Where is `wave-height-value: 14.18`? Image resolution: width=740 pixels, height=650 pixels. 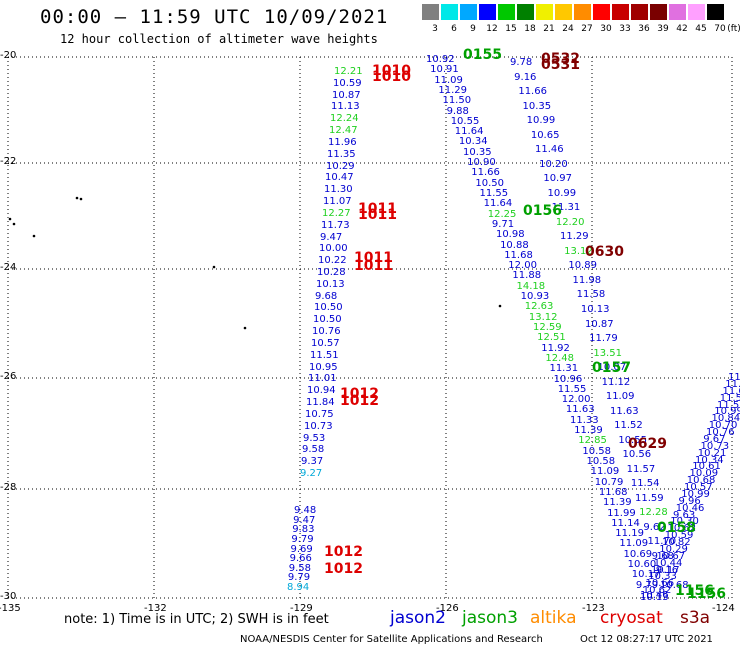
wave-height-value: 14.18 is located at coordinates (531, 286).